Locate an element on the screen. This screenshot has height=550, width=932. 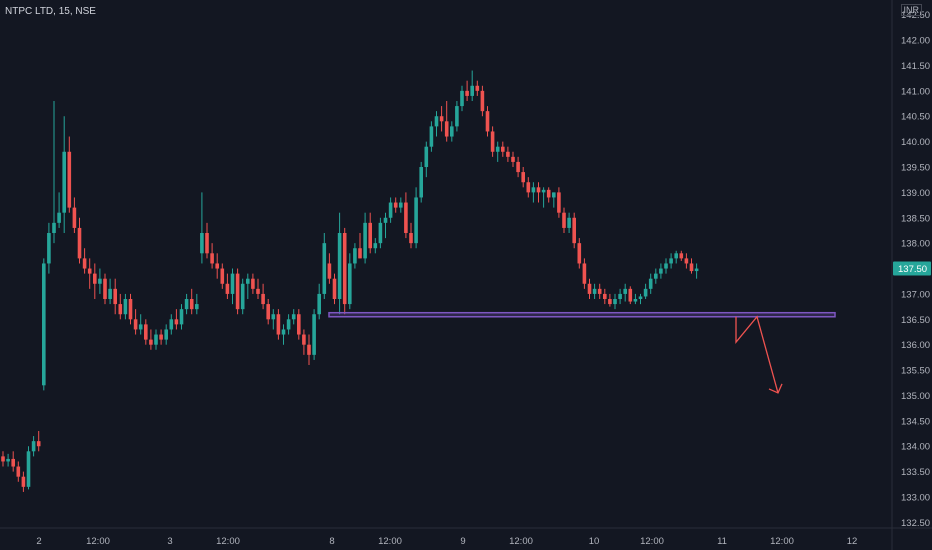
y-tick-label: 136.50 is located at coordinates (915, 320).